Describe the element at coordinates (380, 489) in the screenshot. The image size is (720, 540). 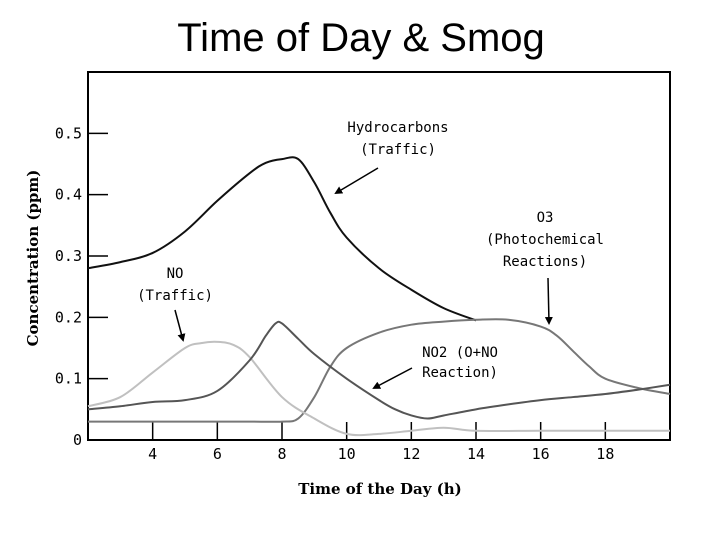
I see `x-axis-label: Time of the Day (h)` at that location.